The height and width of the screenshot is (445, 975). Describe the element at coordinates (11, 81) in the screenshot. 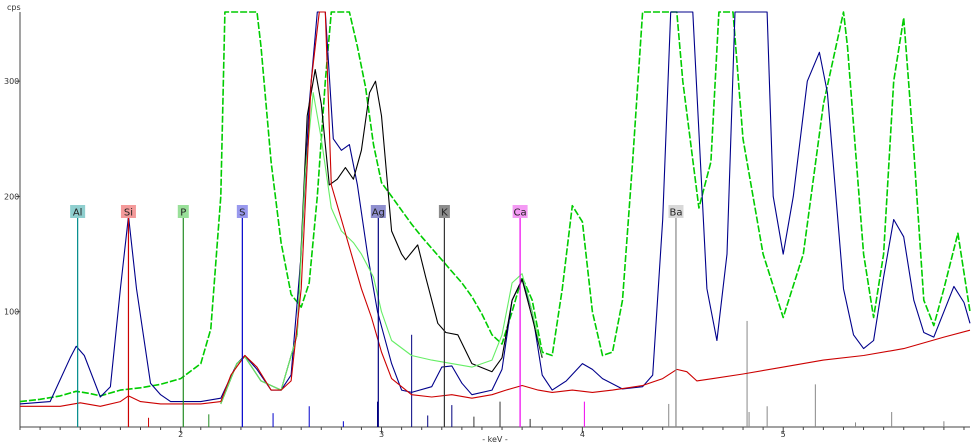

I see `y-tick-label: 300` at that location.